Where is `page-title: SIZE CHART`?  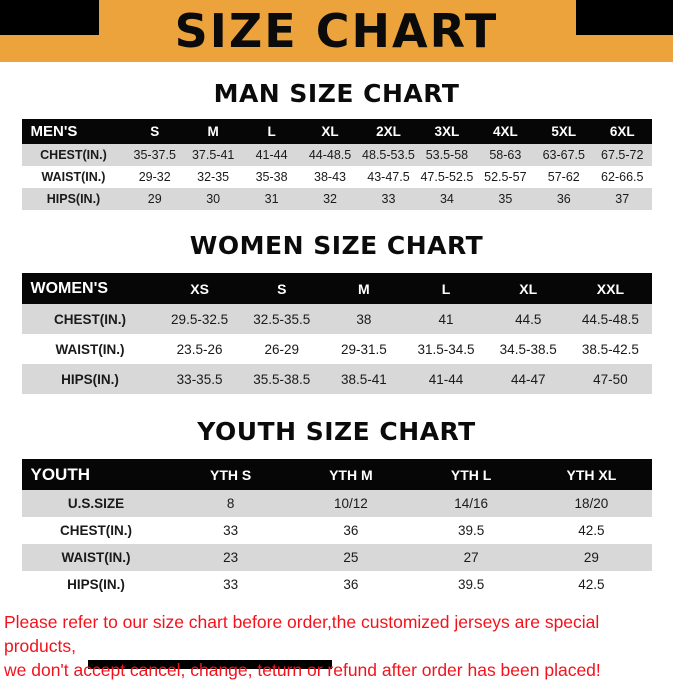
page-title: SIZE CHART is located at coordinates (336, 31).